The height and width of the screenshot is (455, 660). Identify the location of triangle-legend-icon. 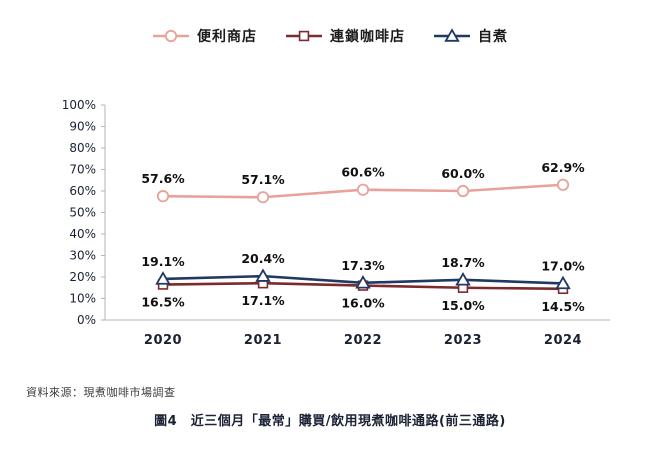
(452, 35).